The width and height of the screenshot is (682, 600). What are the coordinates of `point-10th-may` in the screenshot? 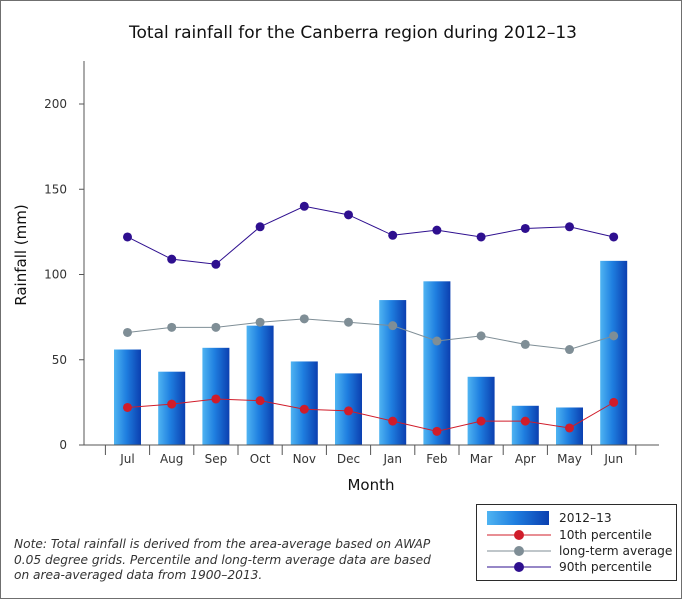 It's located at (569, 428).